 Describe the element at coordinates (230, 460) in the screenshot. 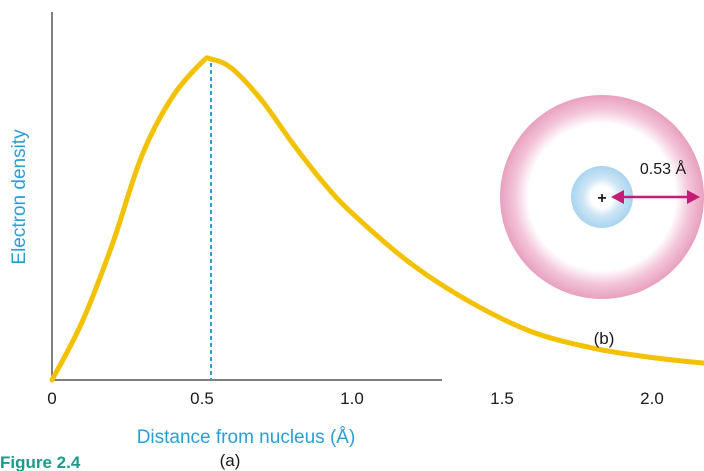

I see `panel-a-label: (a)` at that location.